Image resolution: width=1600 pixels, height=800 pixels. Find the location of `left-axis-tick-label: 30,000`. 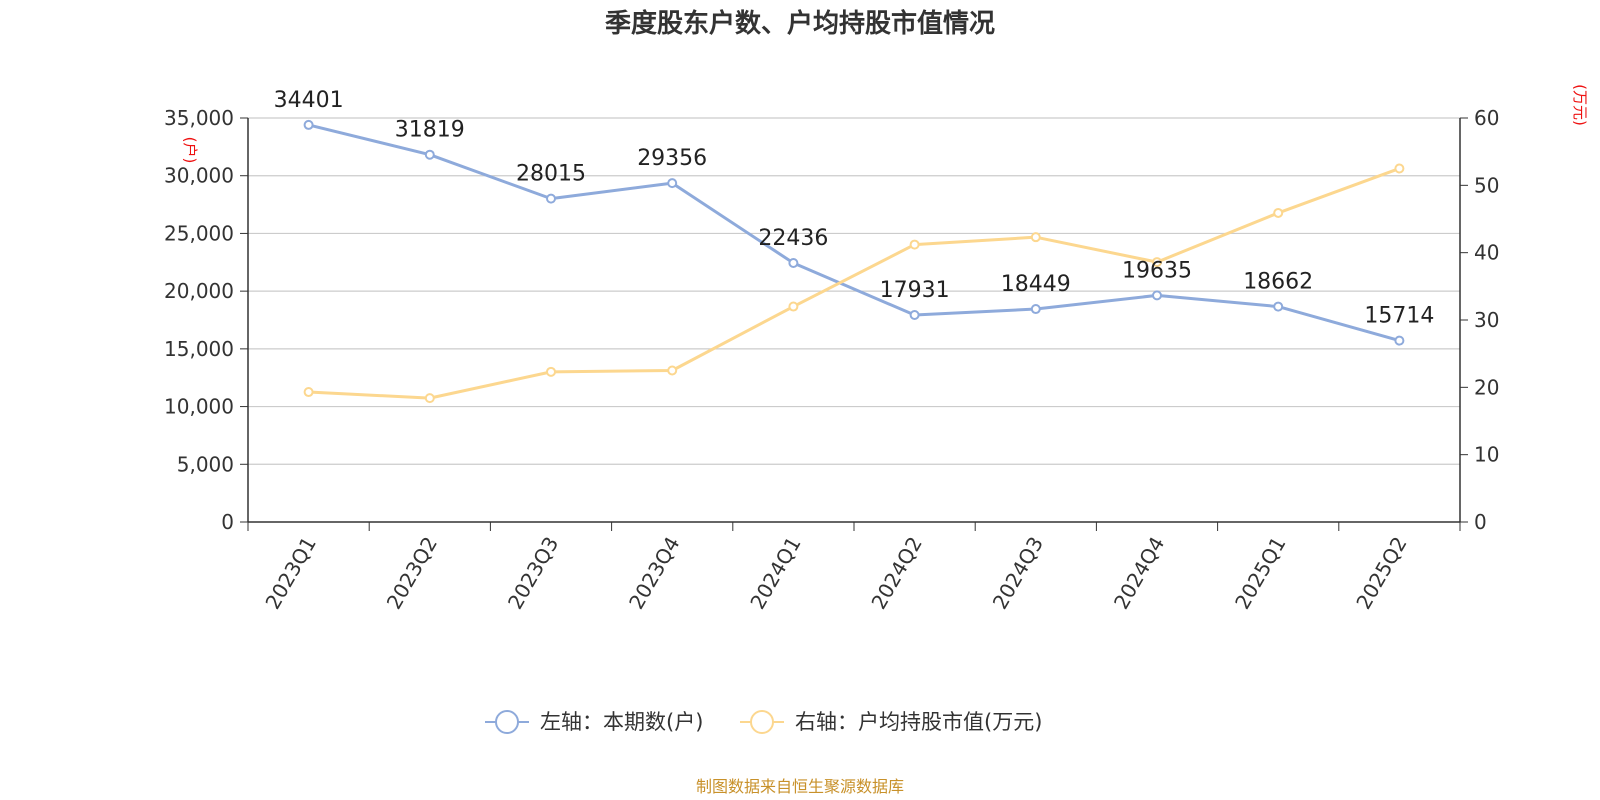

left-axis-tick-label: 30,000 is located at coordinates (199, 176).